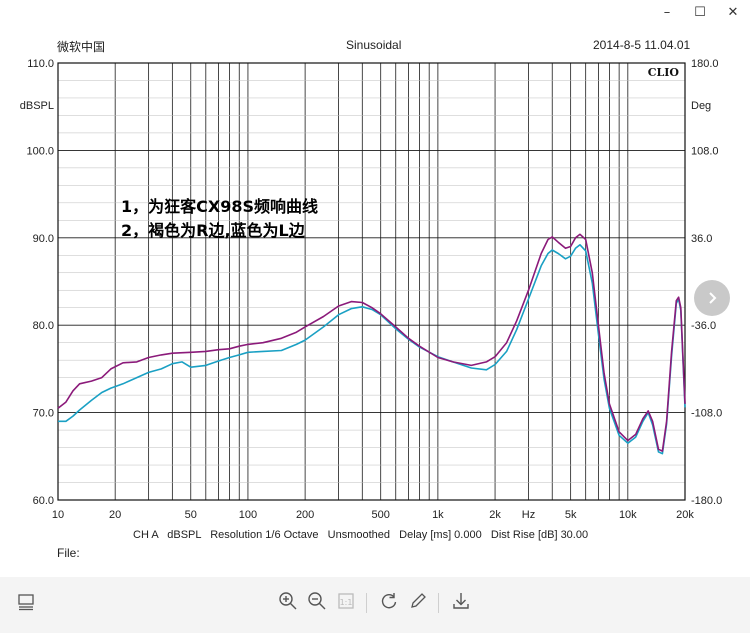 This screenshot has width=750, height=633. Describe the element at coordinates (705, 64) in the screenshot. I see `y-right-tick-label: 180.0` at that location.